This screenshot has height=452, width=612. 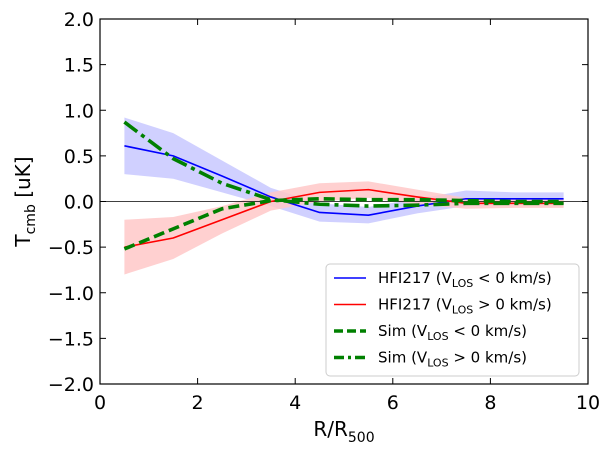 What do you see at coordinates (31, 219) in the screenshot?
I see `y-axis-label-sub: cmb` at bounding box center [31, 219].